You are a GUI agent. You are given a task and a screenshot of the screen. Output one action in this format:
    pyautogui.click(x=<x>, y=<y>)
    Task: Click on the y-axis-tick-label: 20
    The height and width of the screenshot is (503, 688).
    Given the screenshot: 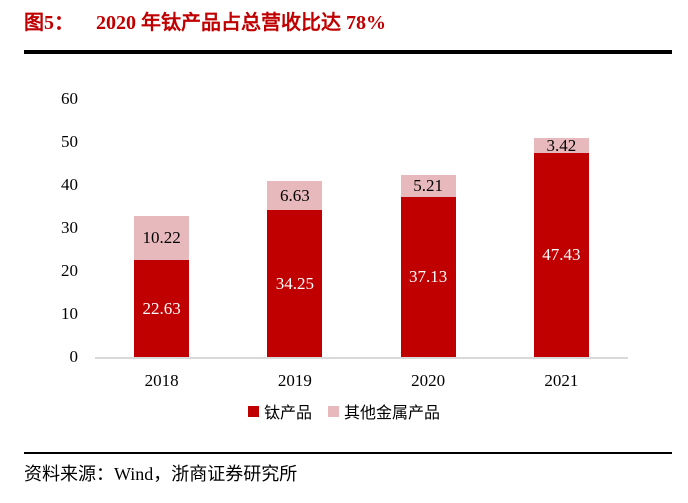 What is the action you would take?
    pyautogui.click(x=69, y=270)
    